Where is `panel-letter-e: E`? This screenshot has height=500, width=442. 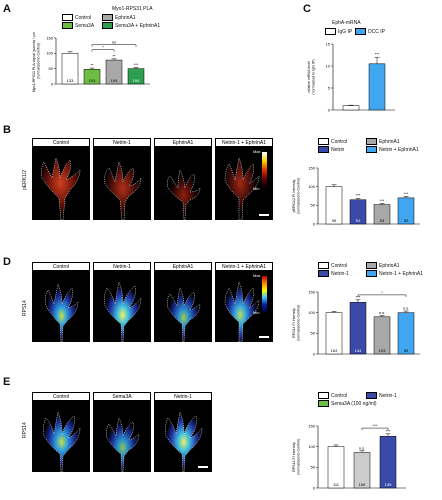
panel-letter-e: E is located at coordinates (7, 382).